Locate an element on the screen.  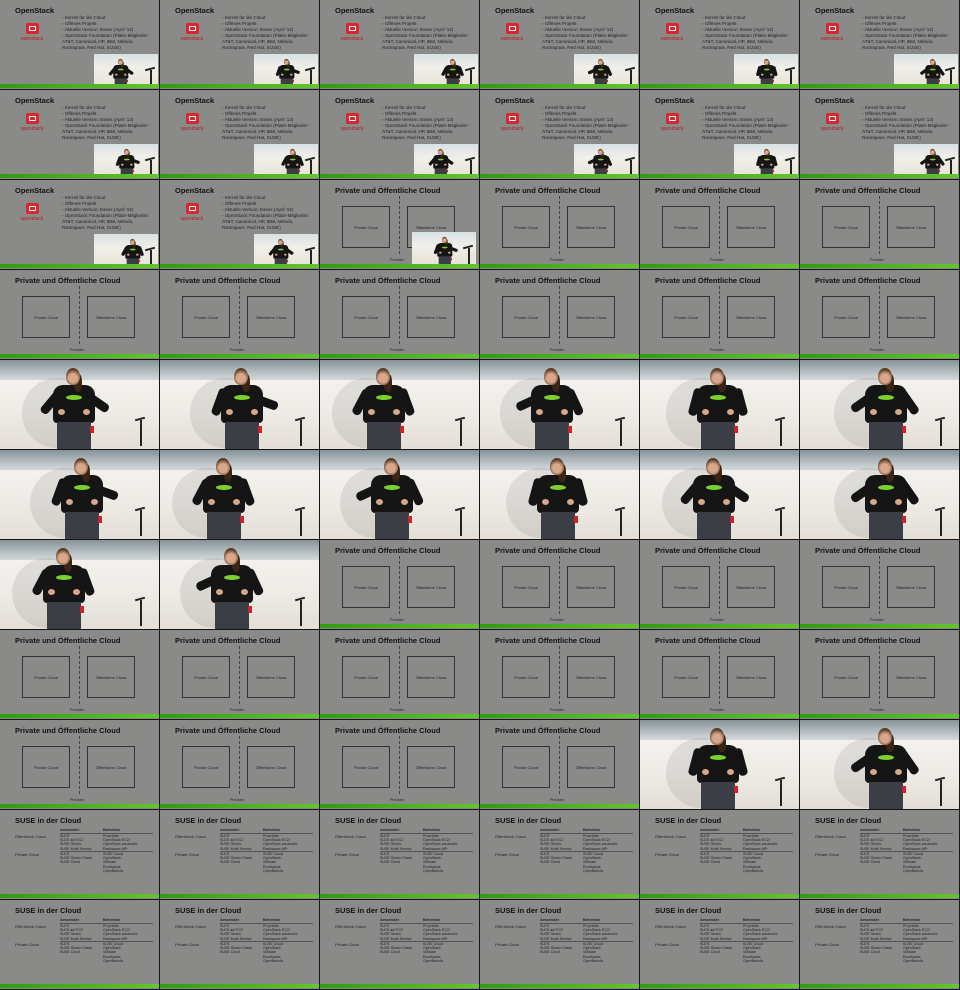
microphone-stand-icon is located at coordinates (941, 523).